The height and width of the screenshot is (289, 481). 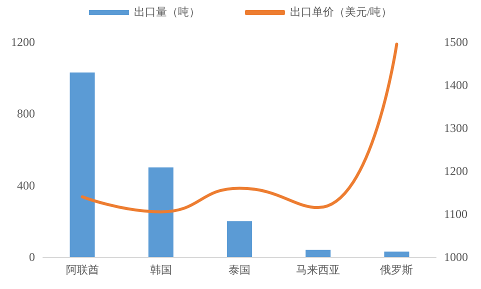 I want to click on y2-tick-label: 1300, so click(x=456, y=128).